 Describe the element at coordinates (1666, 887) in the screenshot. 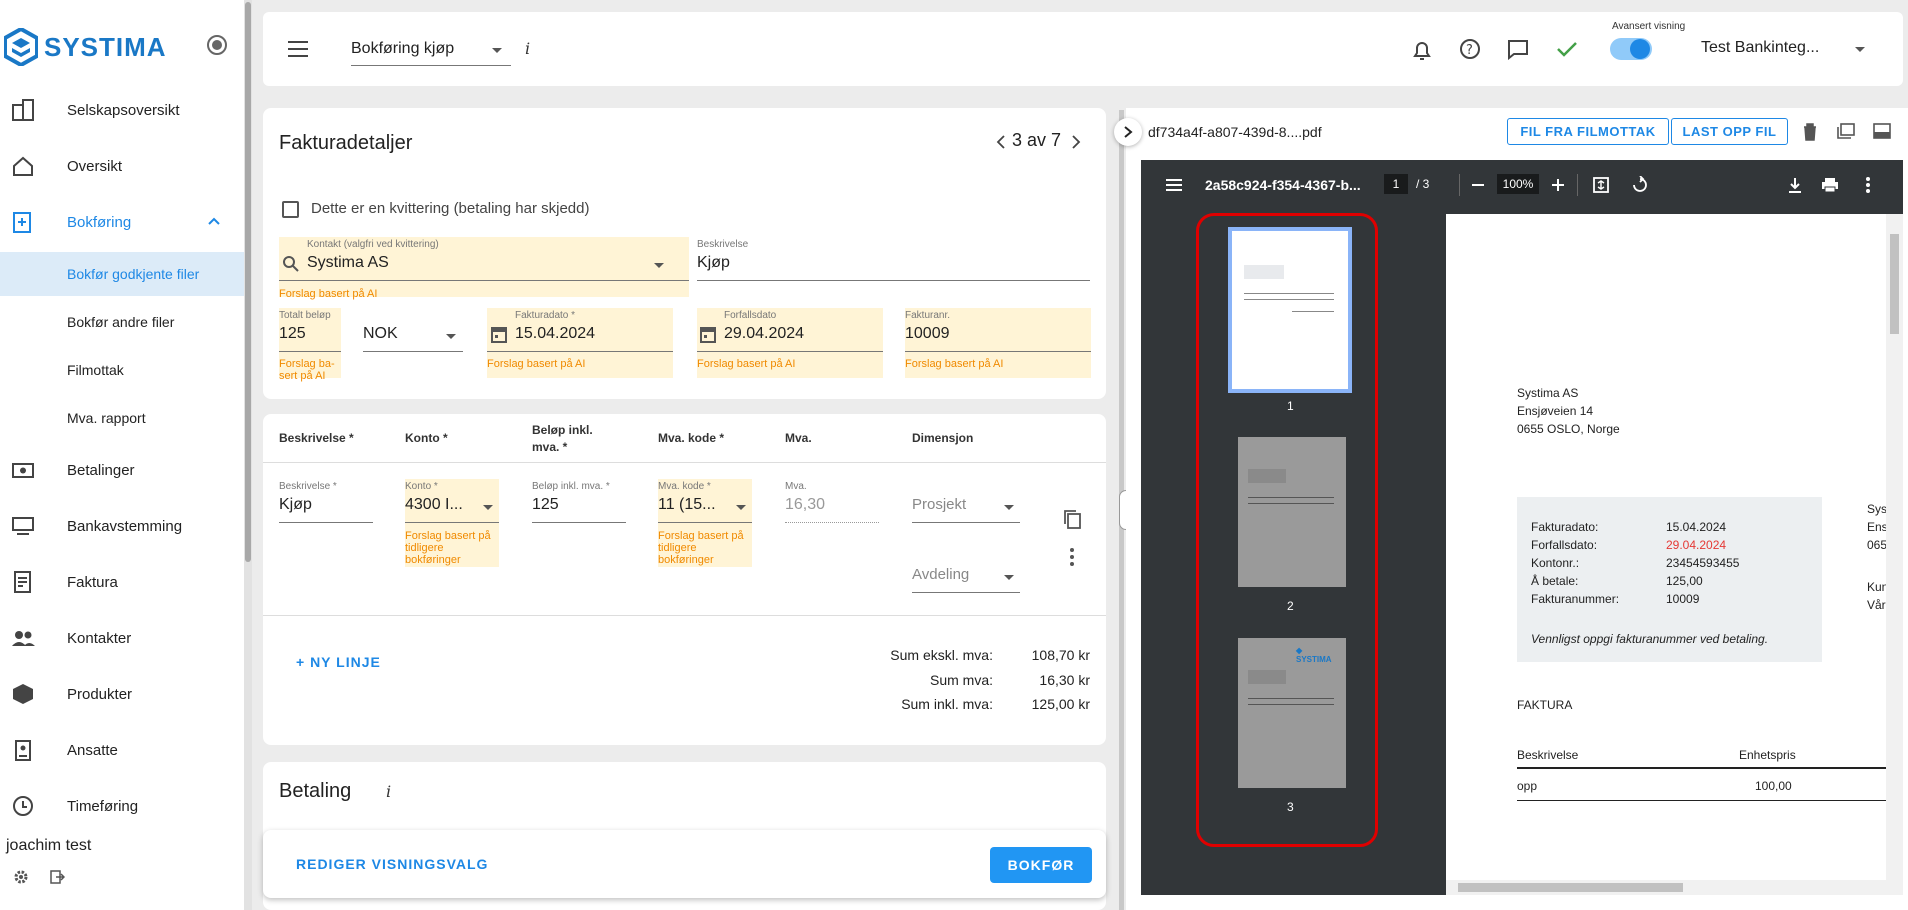

I see `pdf-horizontal-scrollbar` at that location.